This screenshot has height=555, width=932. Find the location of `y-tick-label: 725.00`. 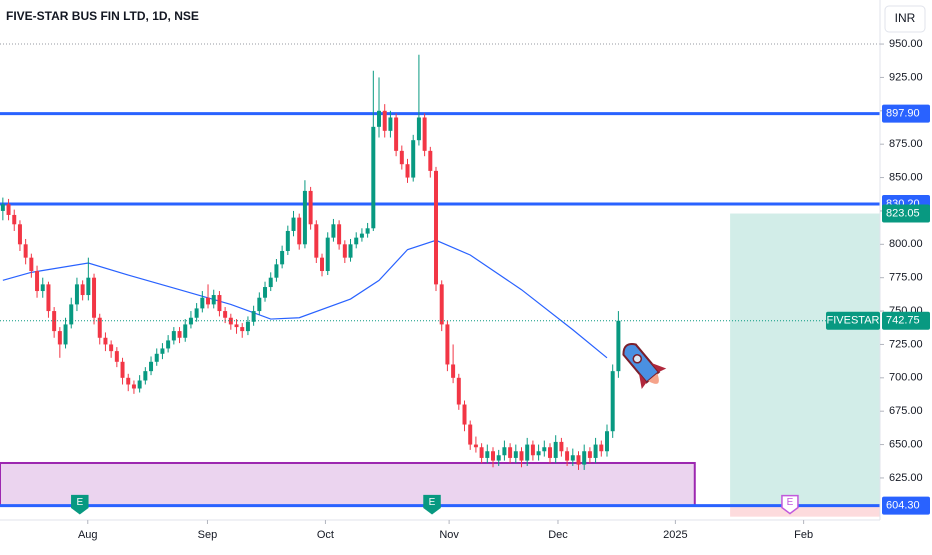

y-tick-label: 725.00 is located at coordinates (906, 344).